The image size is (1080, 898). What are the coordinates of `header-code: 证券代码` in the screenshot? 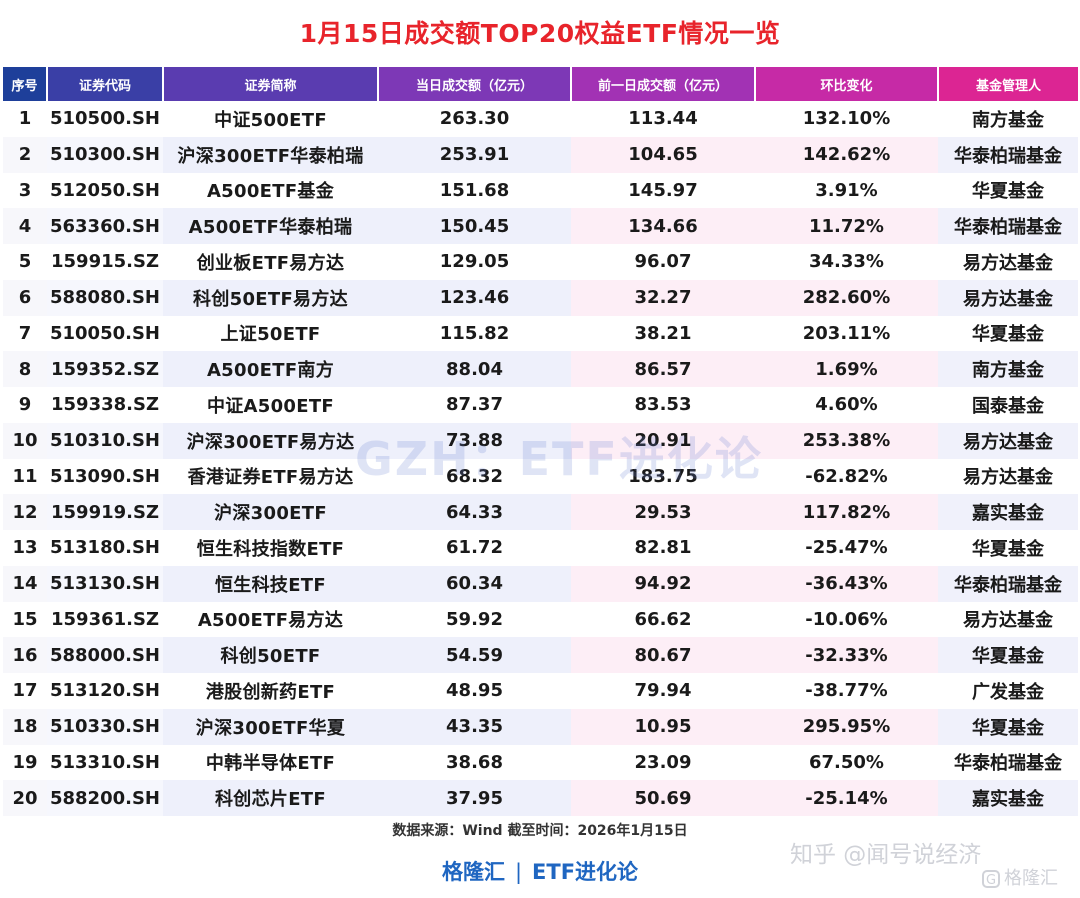 It's located at (105, 84).